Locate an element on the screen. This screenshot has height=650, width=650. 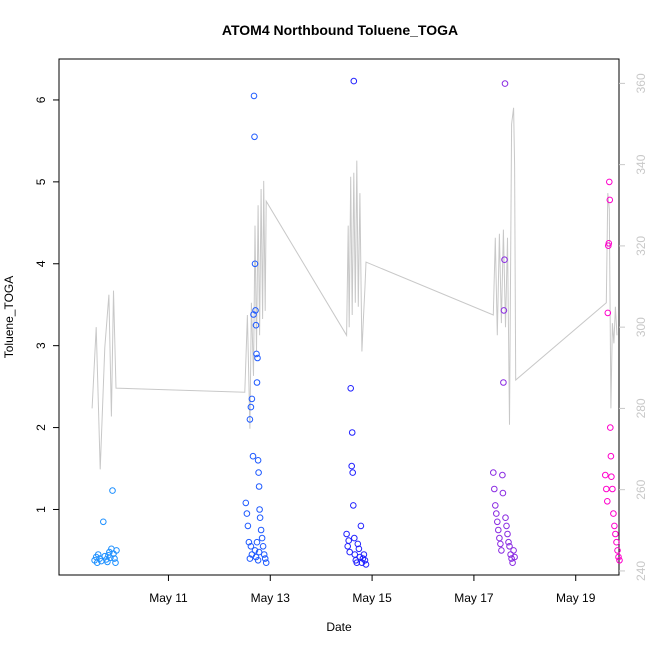
x-tick-label-1: May 13 is located at coordinates (271, 598).